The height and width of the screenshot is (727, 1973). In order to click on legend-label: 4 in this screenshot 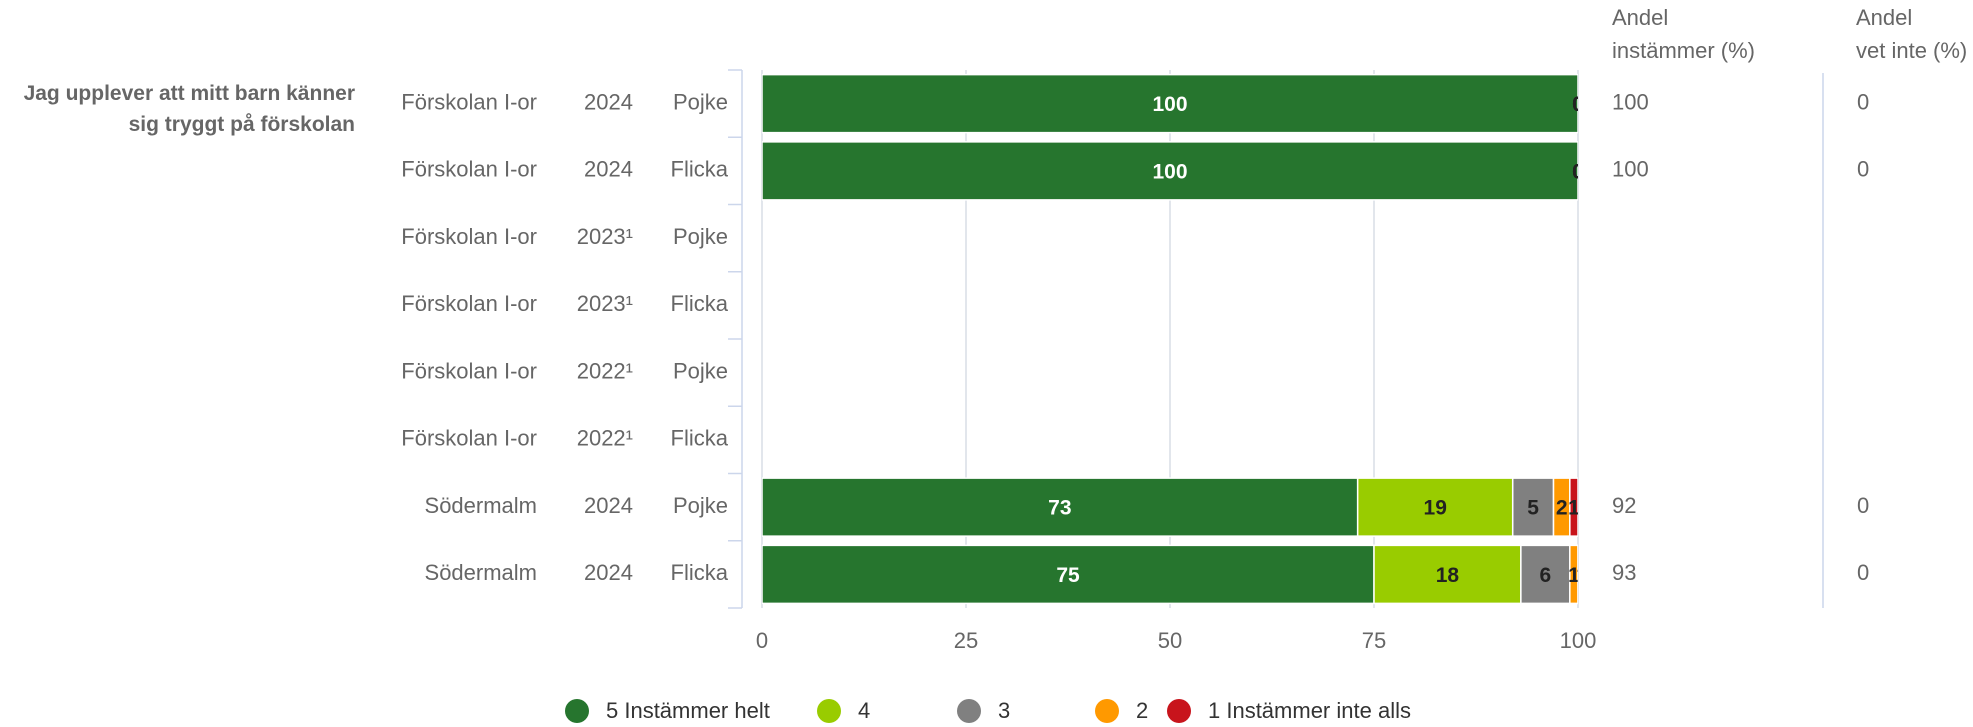, I will do `click(864, 710)`.